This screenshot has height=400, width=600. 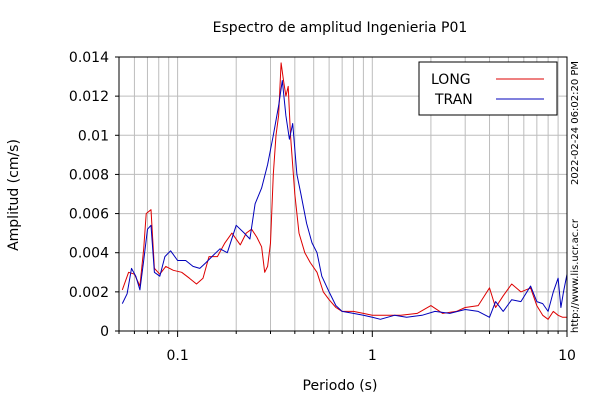 I want to click on y-axis-label: Amplitud (cm/s), so click(x=14, y=195).